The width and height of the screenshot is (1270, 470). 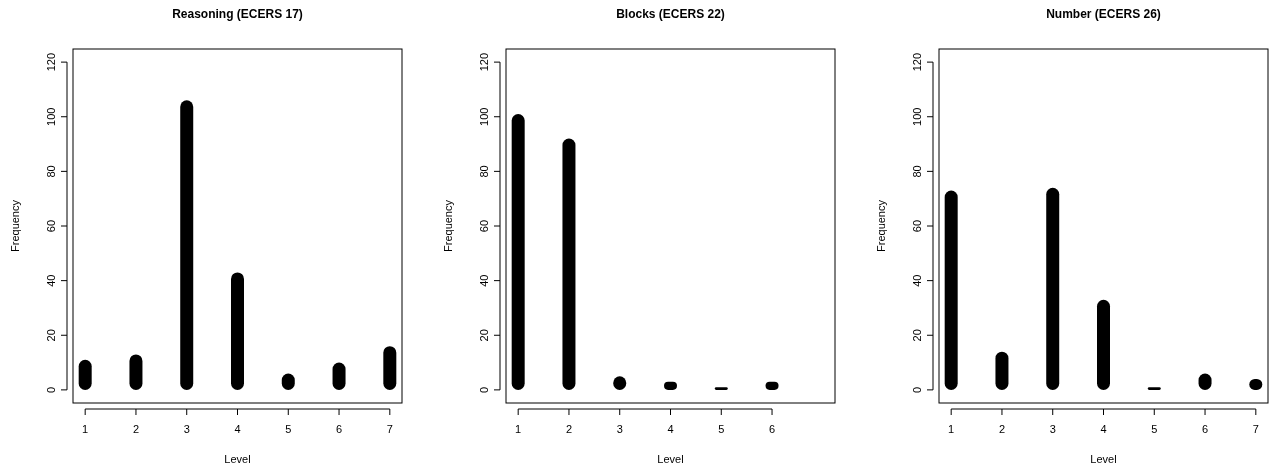 What do you see at coordinates (670, 14) in the screenshot?
I see `chart-title: Blocks (ECERS 22)` at bounding box center [670, 14].